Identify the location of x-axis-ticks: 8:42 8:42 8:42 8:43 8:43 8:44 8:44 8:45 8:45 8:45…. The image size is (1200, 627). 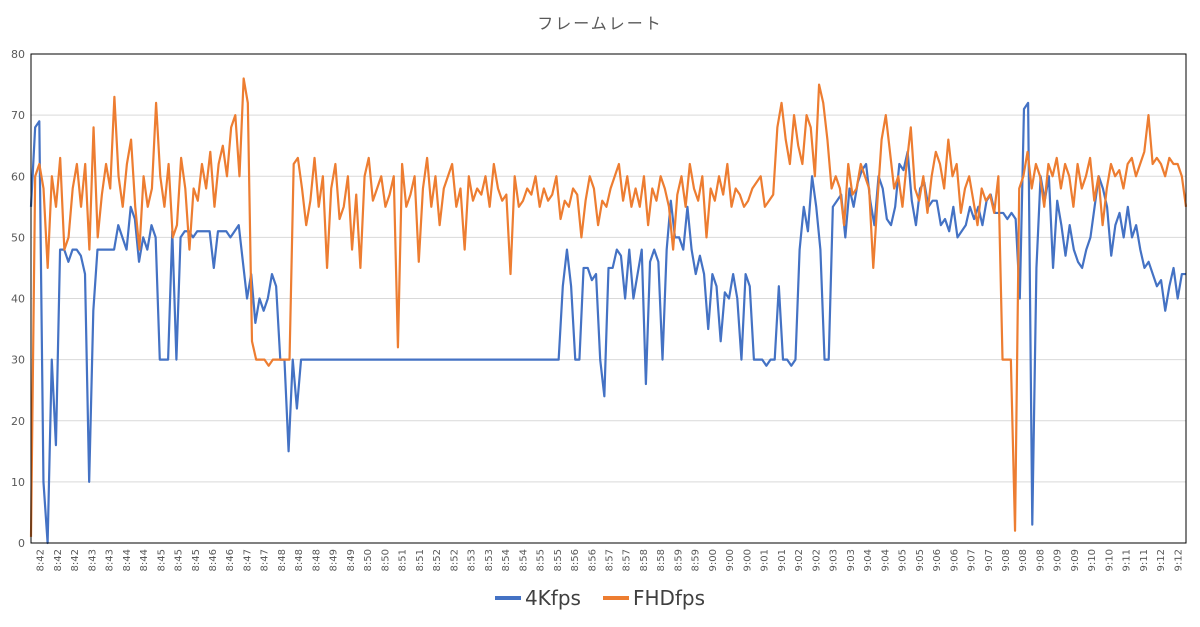
(610, 560).